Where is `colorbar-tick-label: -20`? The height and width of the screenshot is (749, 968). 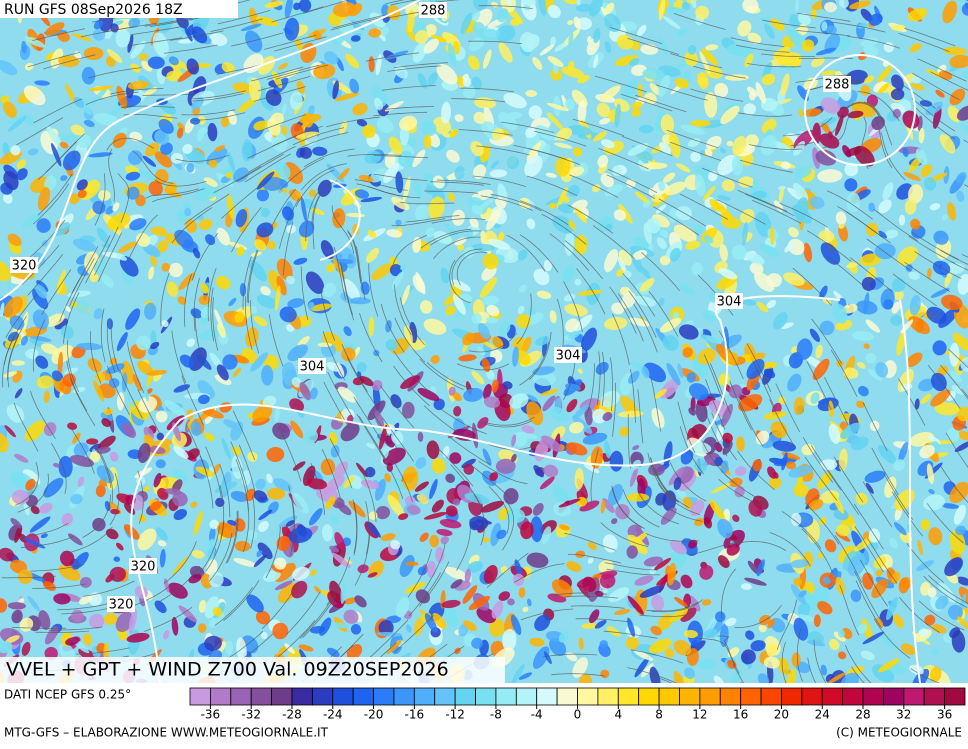
colorbar-tick-label: -20 is located at coordinates (374, 715).